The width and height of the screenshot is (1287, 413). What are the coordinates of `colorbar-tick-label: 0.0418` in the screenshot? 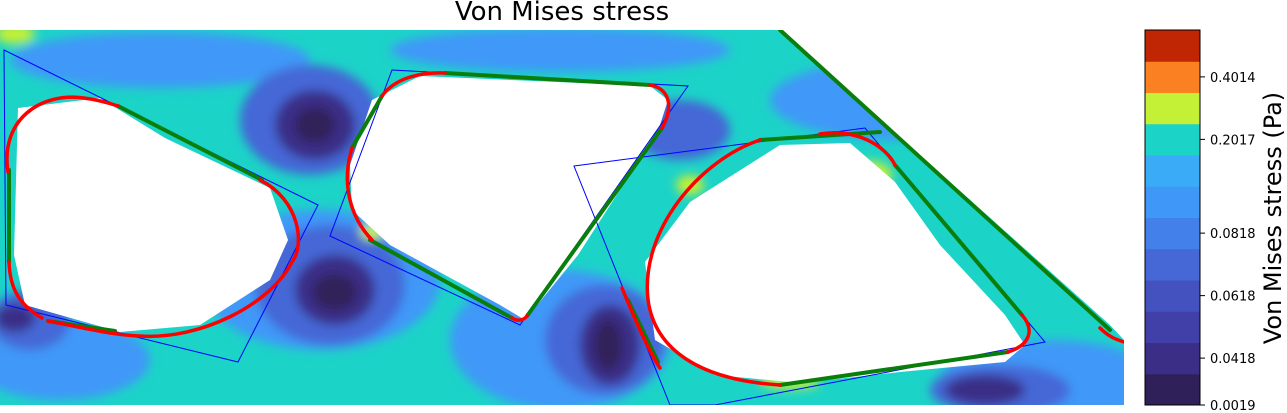 It's located at (1233, 359).